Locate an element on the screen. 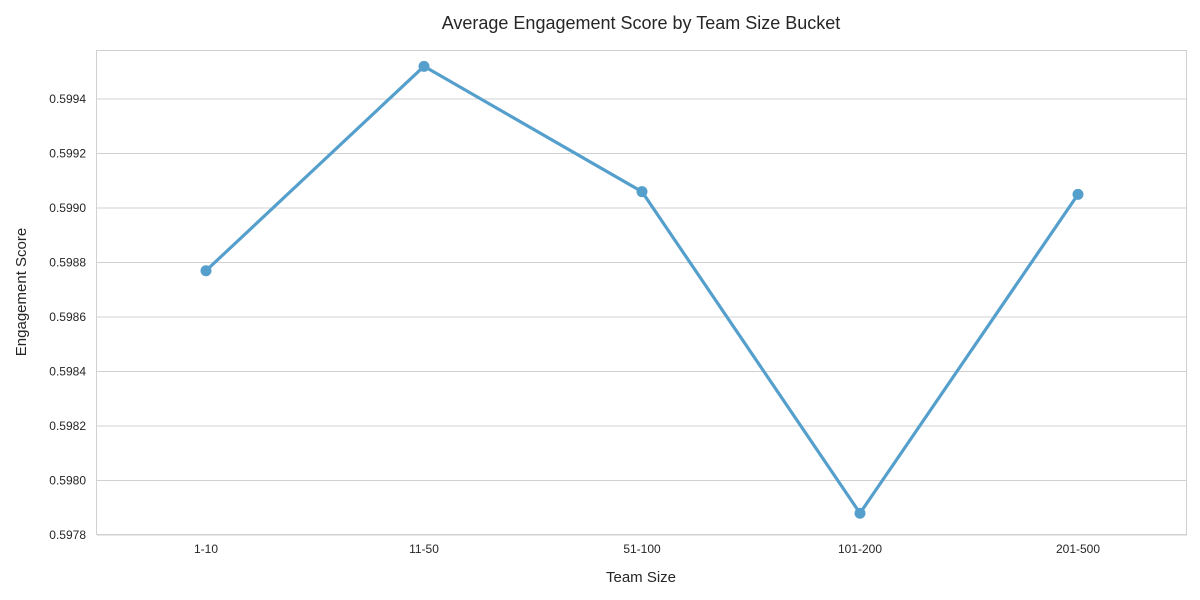  y-tick-label: 0.5994 is located at coordinates (67, 99).